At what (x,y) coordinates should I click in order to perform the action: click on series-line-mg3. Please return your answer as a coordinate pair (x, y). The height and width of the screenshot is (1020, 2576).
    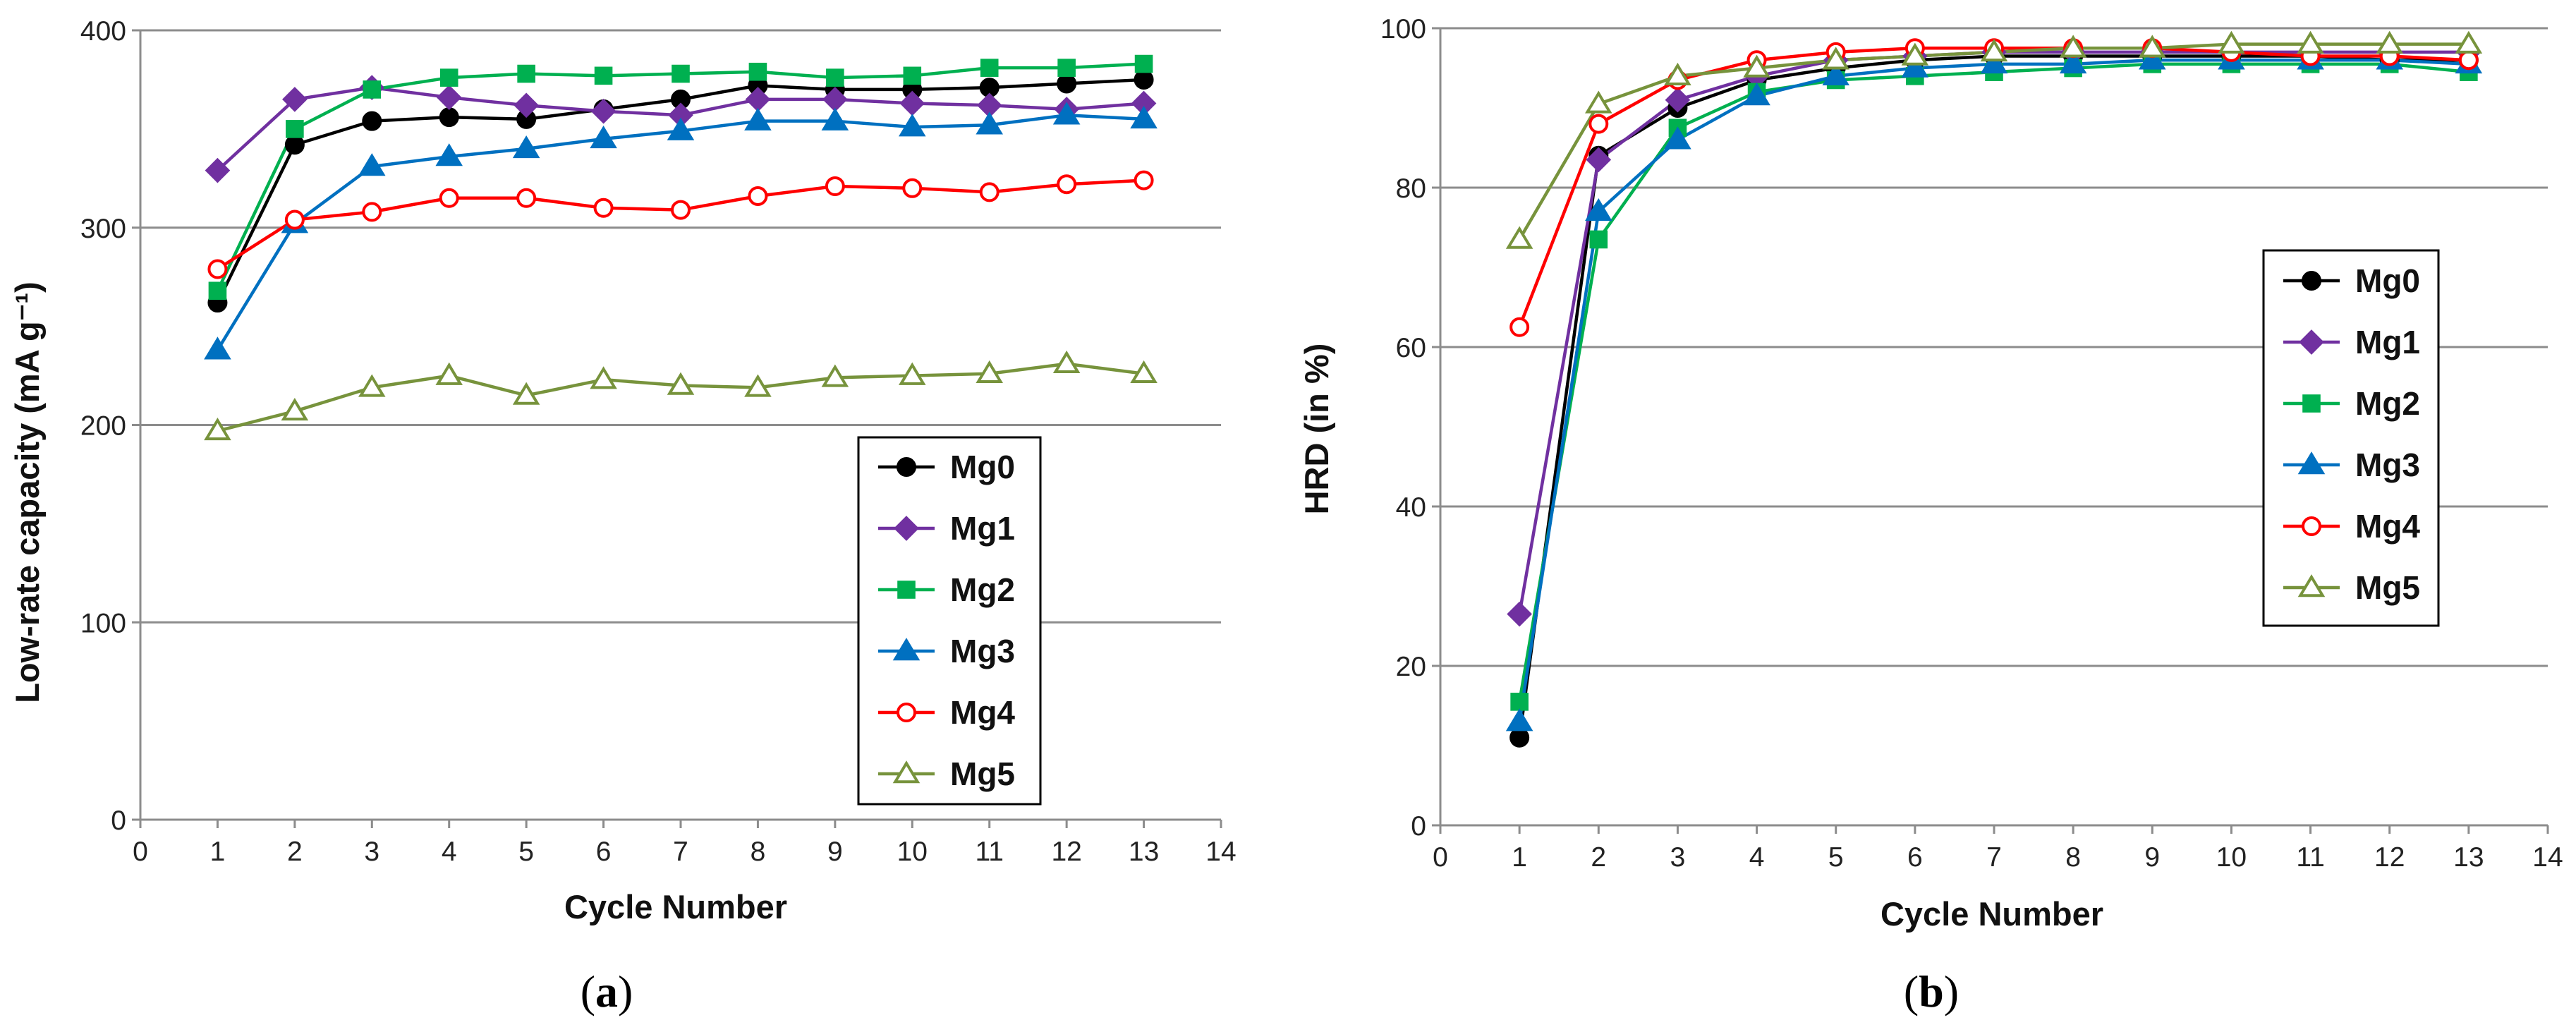
    Looking at the image, I should click on (680, 233).